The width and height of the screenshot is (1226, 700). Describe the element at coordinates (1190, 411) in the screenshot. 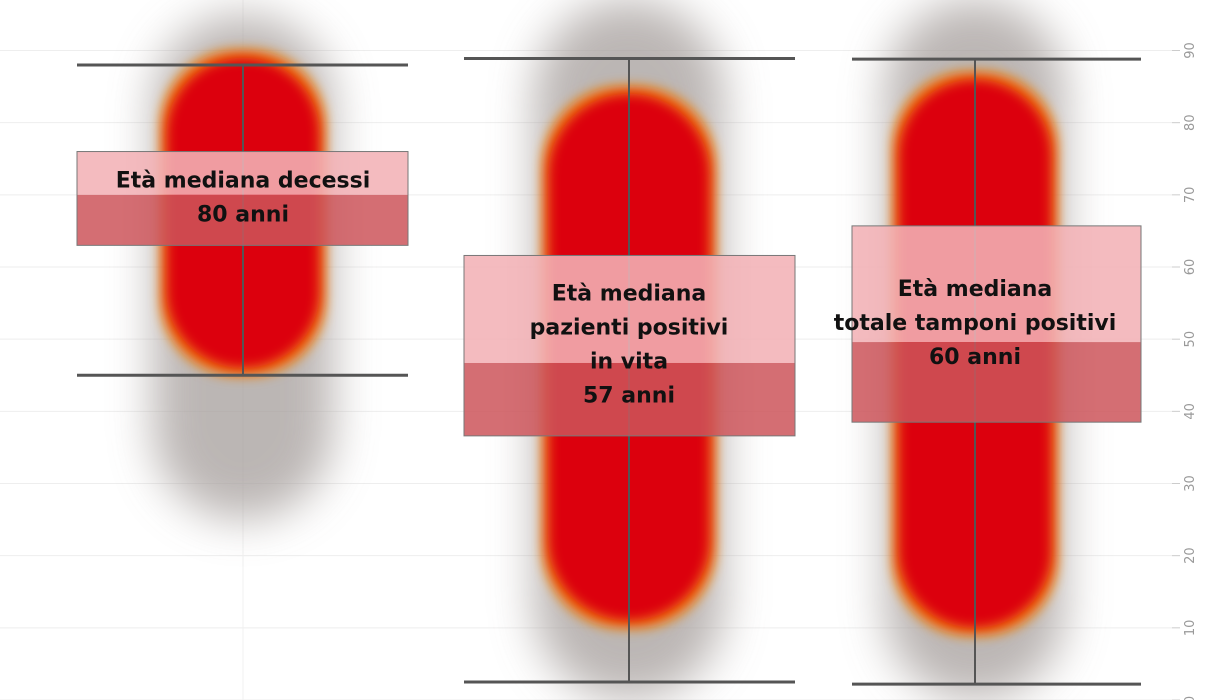

I see `y-tick-label: 40` at that location.